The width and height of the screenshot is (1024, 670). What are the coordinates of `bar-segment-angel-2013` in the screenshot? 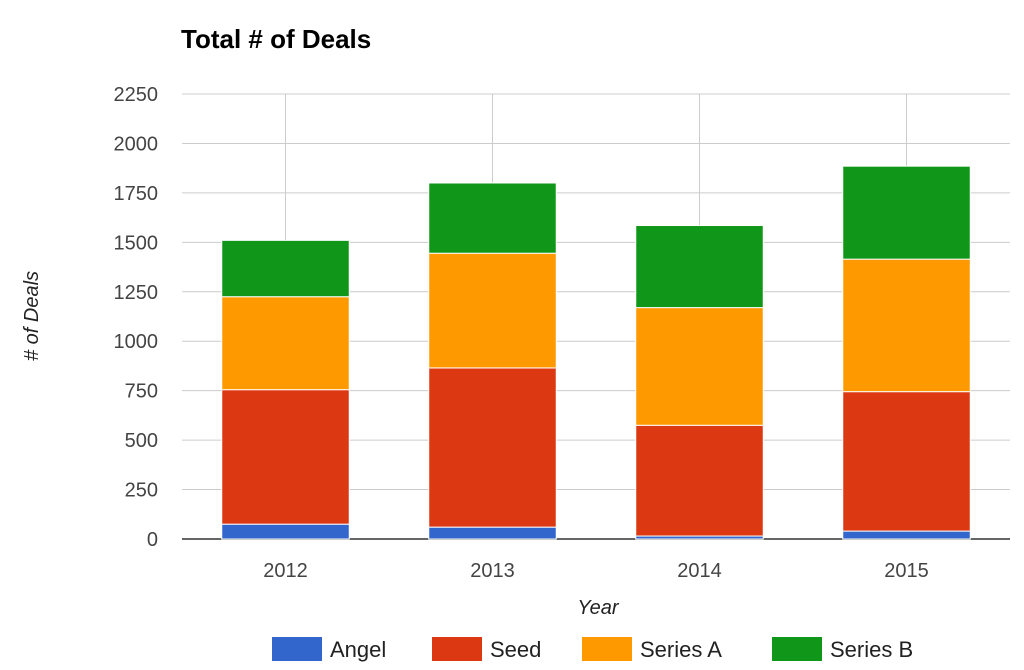 It's located at (492, 533).